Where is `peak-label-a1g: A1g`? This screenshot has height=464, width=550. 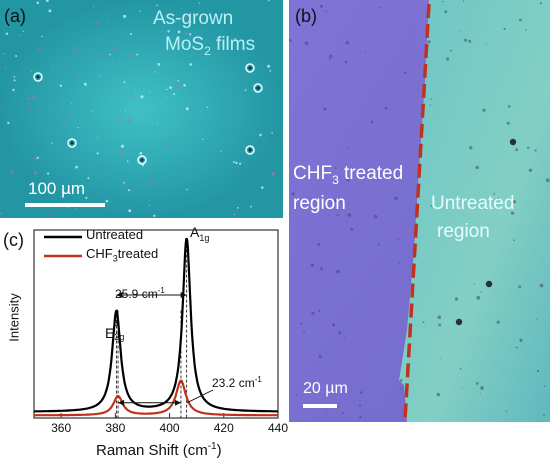
peak-label-a1g: A1g is located at coordinates (200, 233).